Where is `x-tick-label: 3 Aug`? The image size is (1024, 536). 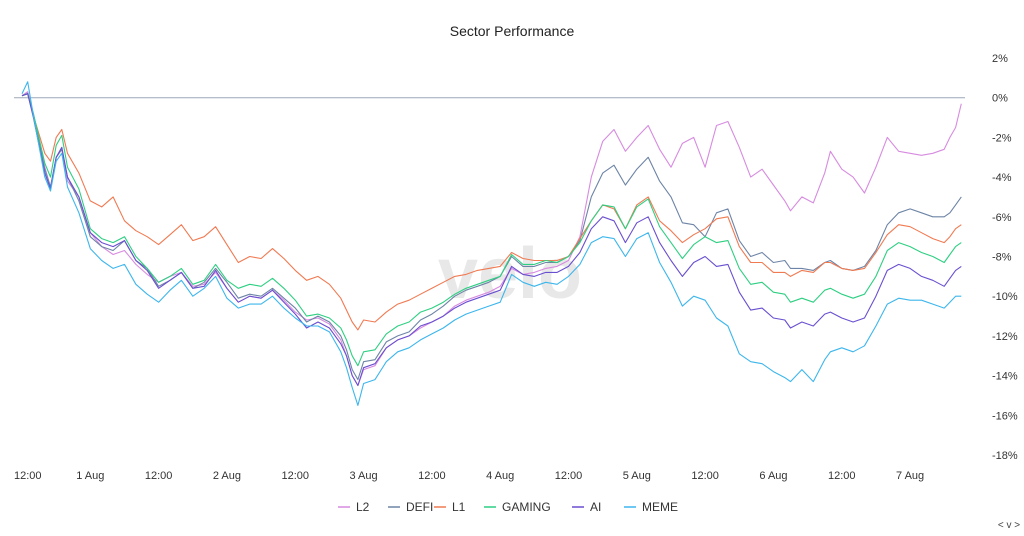 x-tick-label: 3 Aug is located at coordinates (363, 476).